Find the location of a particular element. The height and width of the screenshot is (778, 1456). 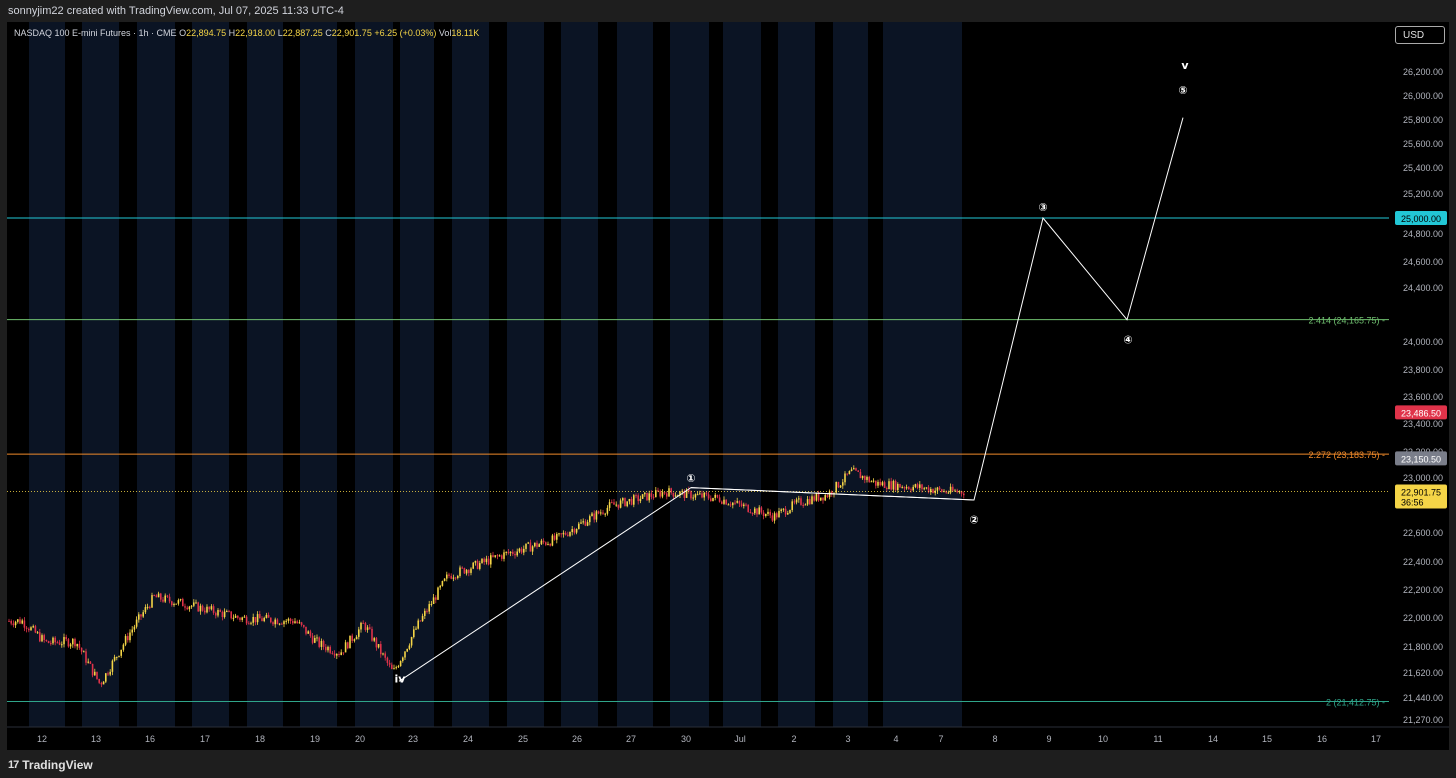

time-axis-label: 13 is located at coordinates (96, 739).